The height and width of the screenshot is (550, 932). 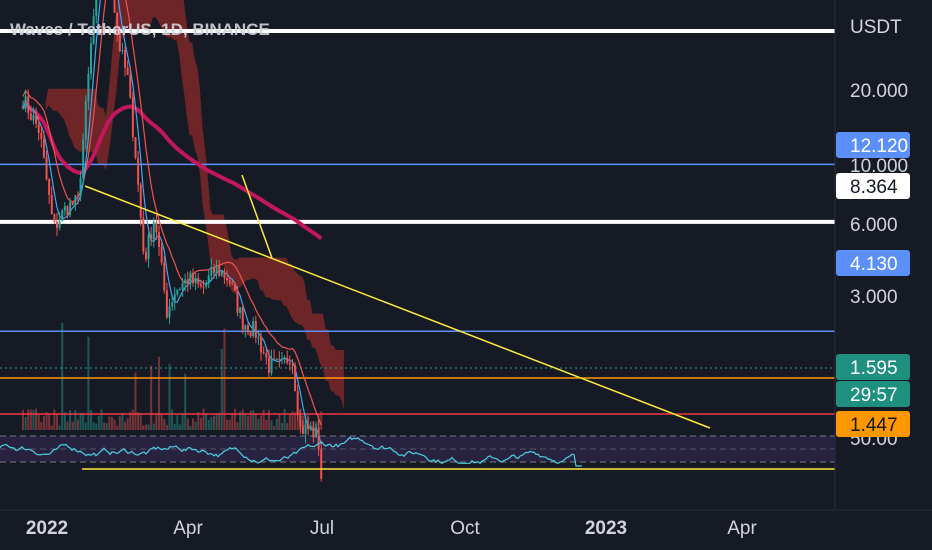 What do you see at coordinates (879, 91) in the screenshot?
I see `y-tick-label: 20.000` at bounding box center [879, 91].